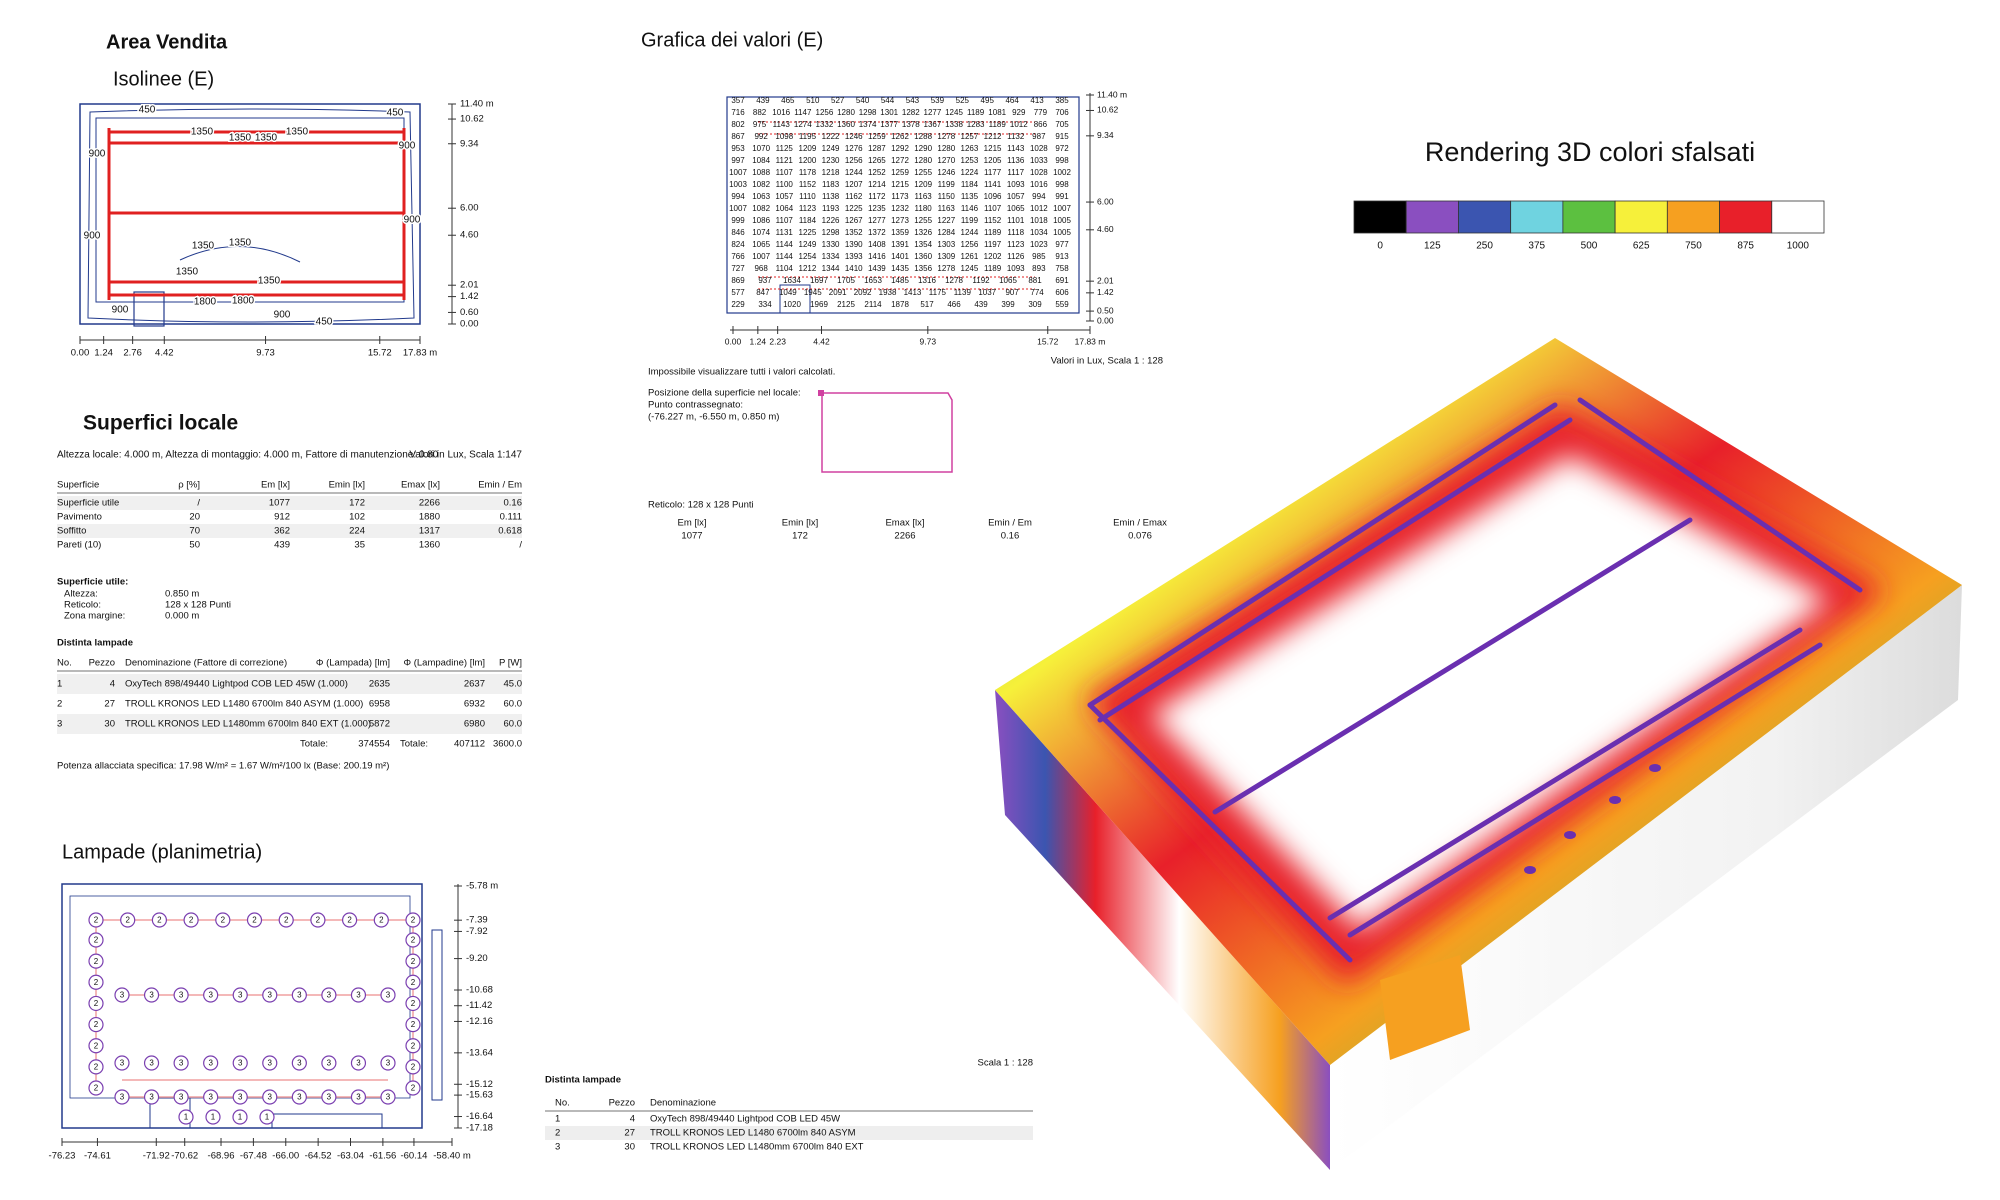  I want to click on lux-value: 691, so click(1062, 280).